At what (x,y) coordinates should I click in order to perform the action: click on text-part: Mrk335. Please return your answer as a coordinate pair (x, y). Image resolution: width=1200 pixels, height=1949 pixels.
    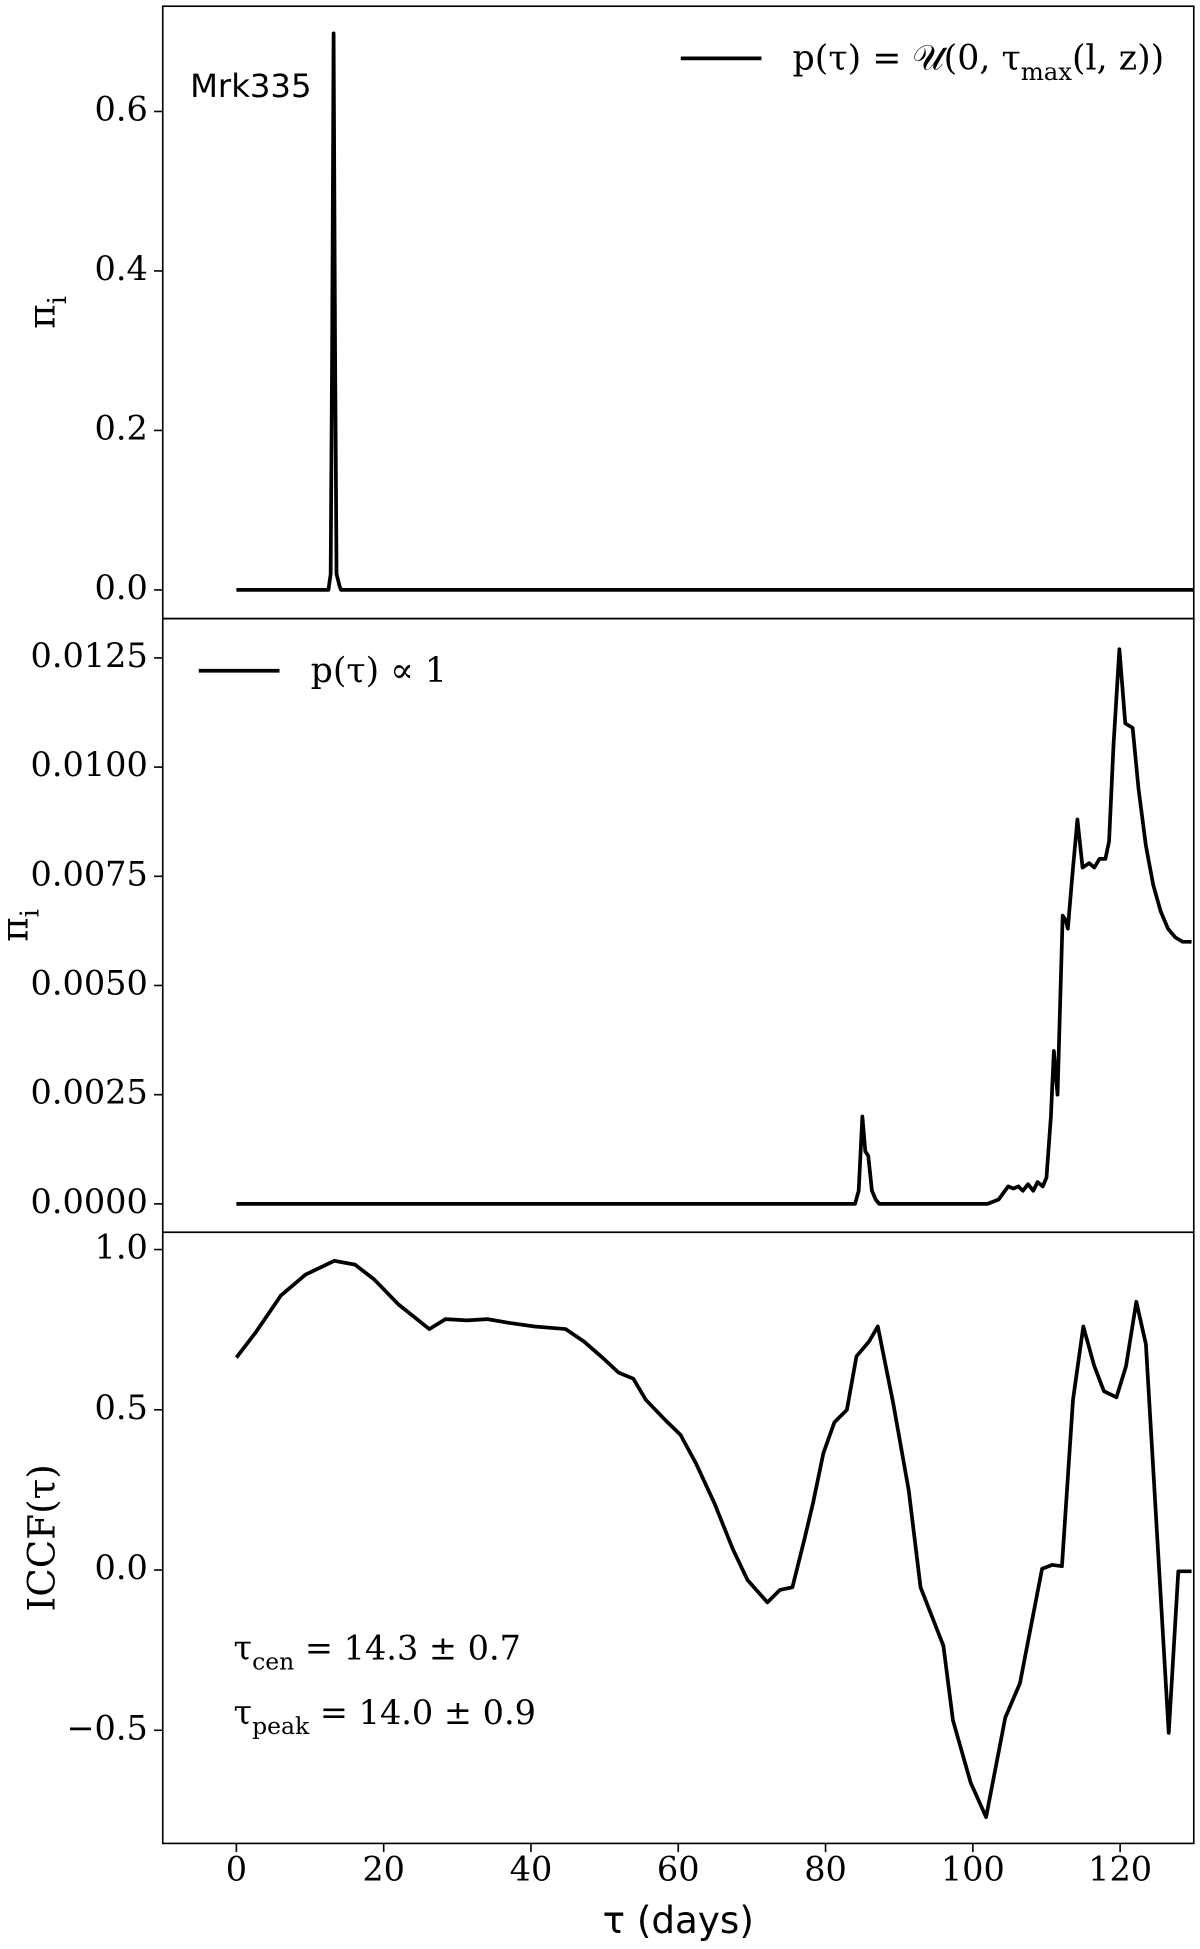
    Looking at the image, I should click on (250, 86).